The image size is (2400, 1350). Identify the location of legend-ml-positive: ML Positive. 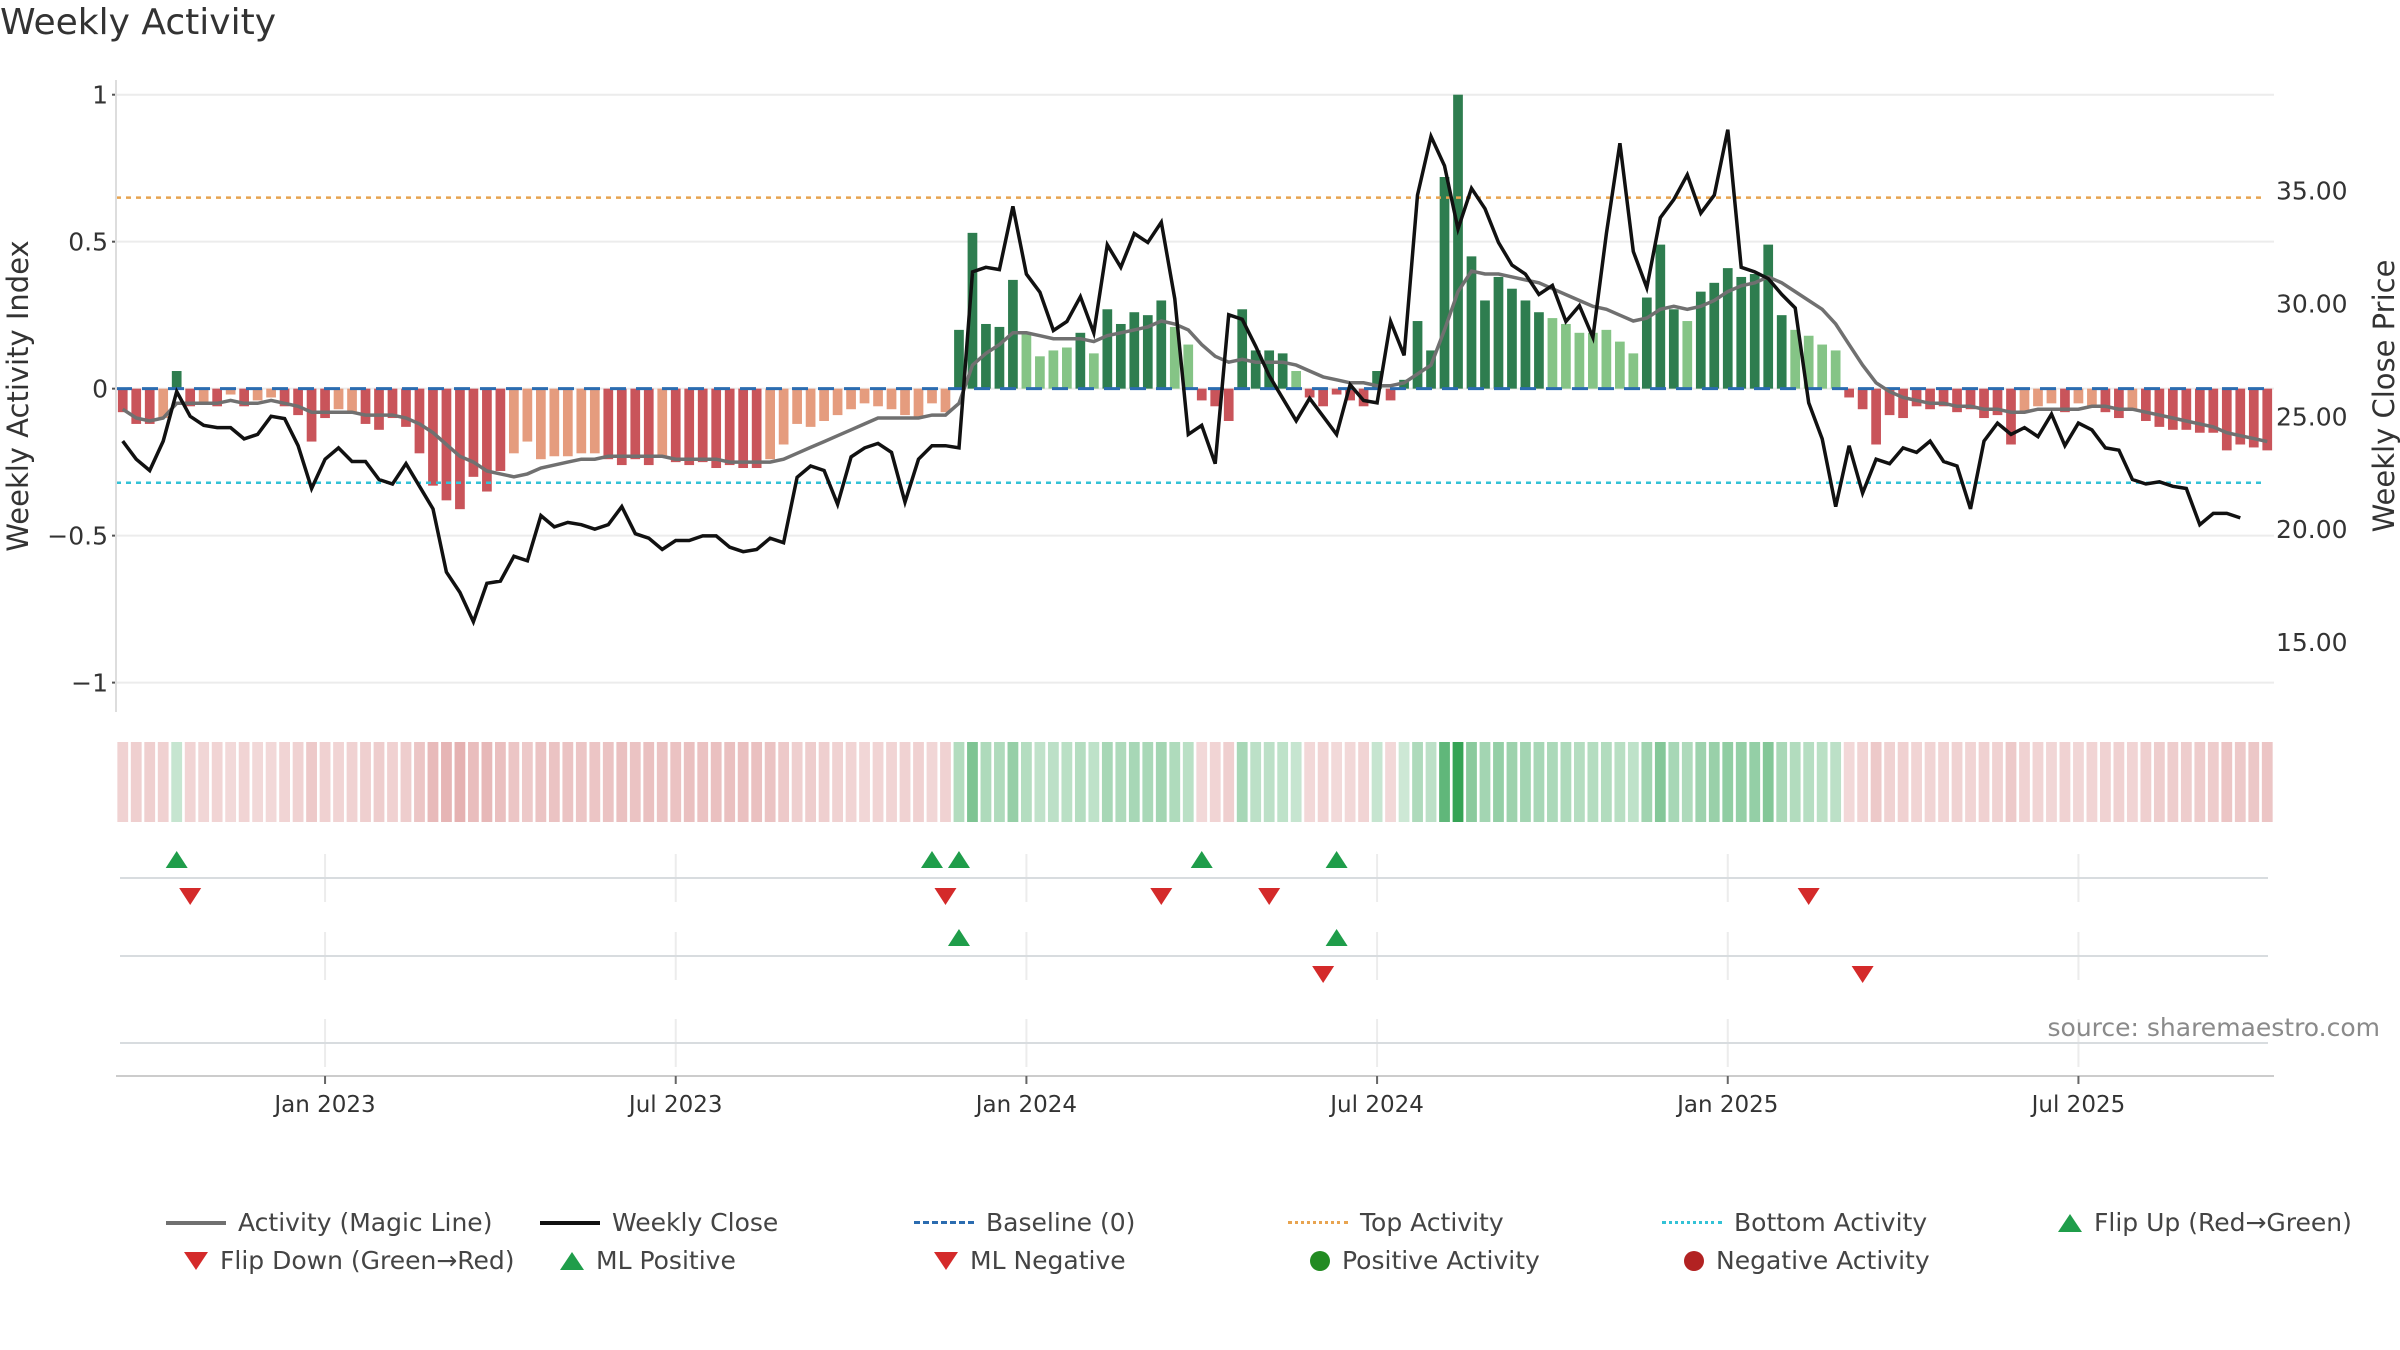
(648, 1260).